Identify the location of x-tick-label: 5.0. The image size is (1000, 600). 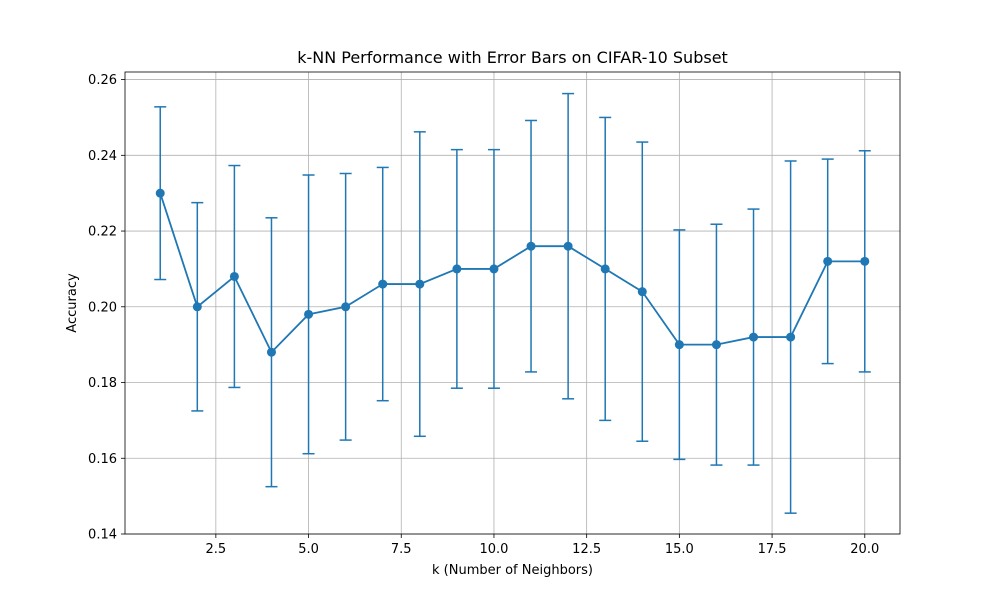
(308, 549).